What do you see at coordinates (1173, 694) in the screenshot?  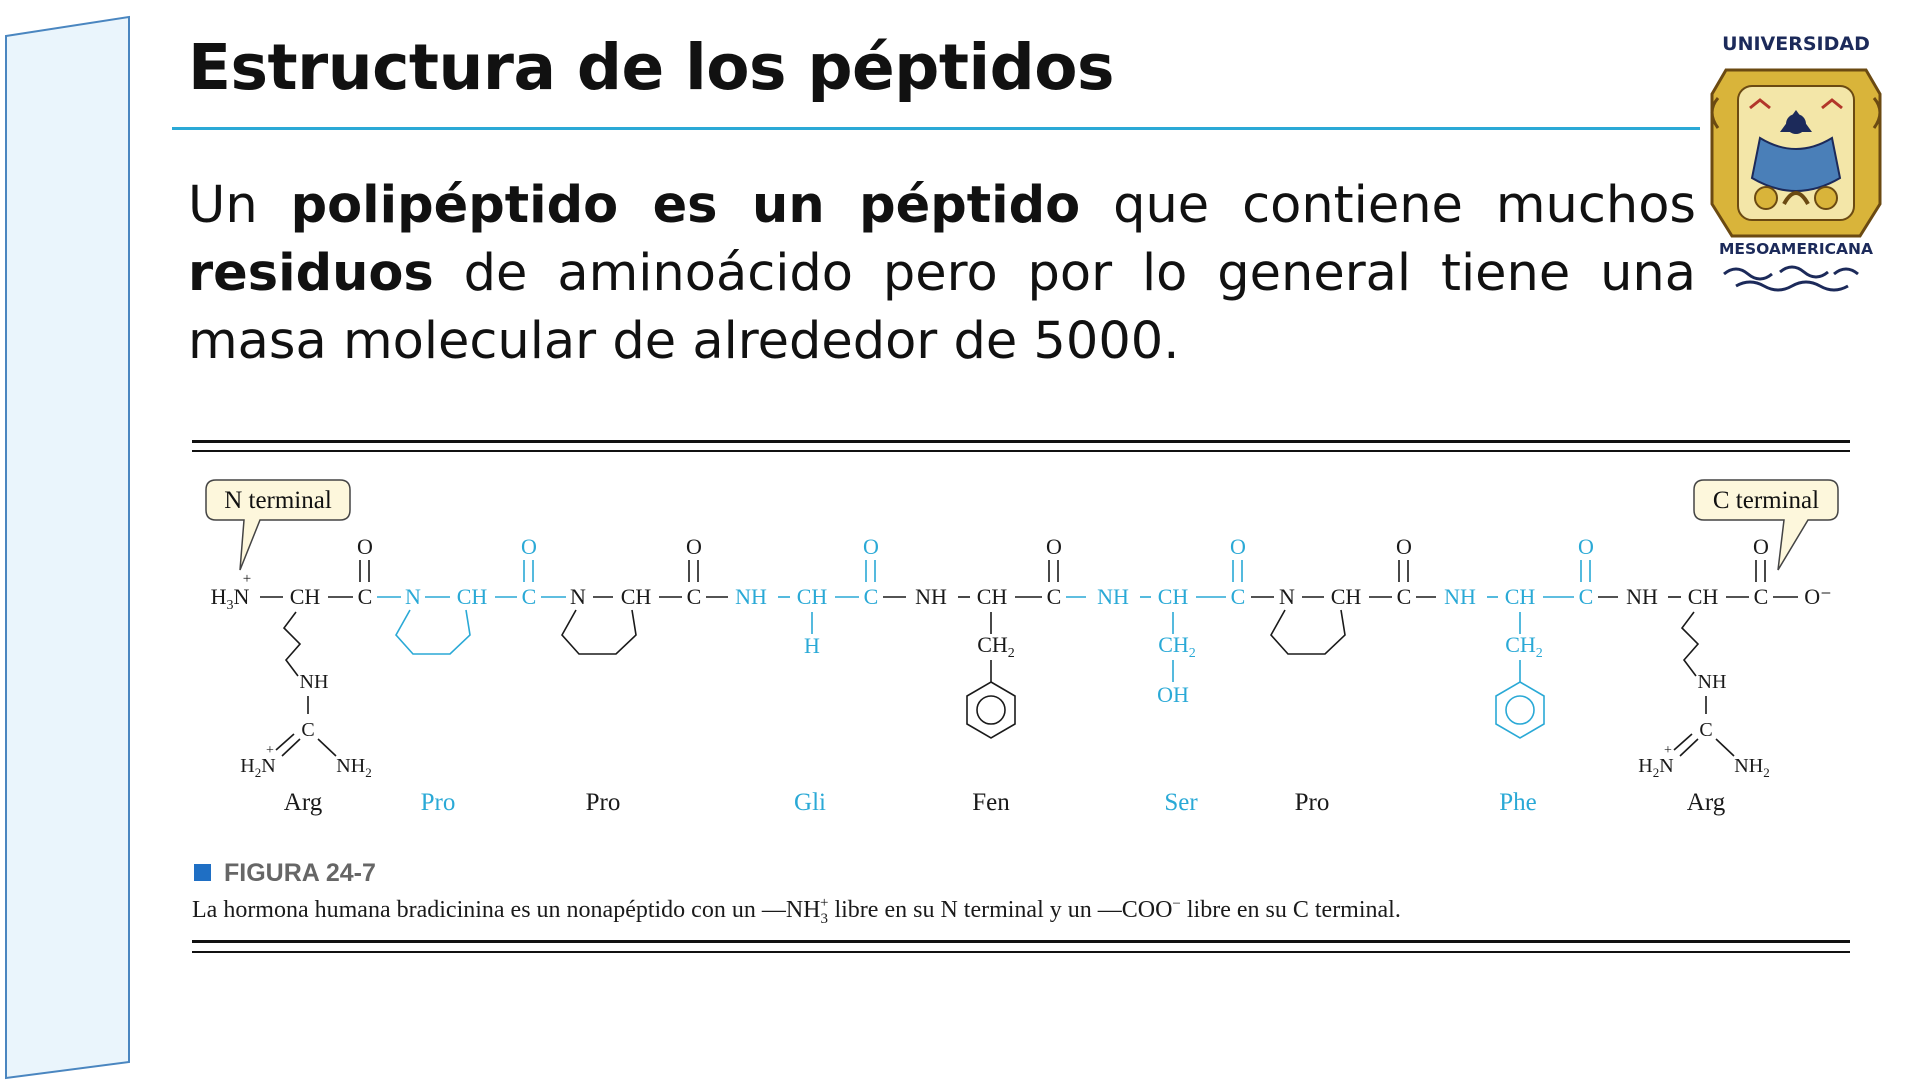 I see `ser6-oh: OH` at bounding box center [1173, 694].